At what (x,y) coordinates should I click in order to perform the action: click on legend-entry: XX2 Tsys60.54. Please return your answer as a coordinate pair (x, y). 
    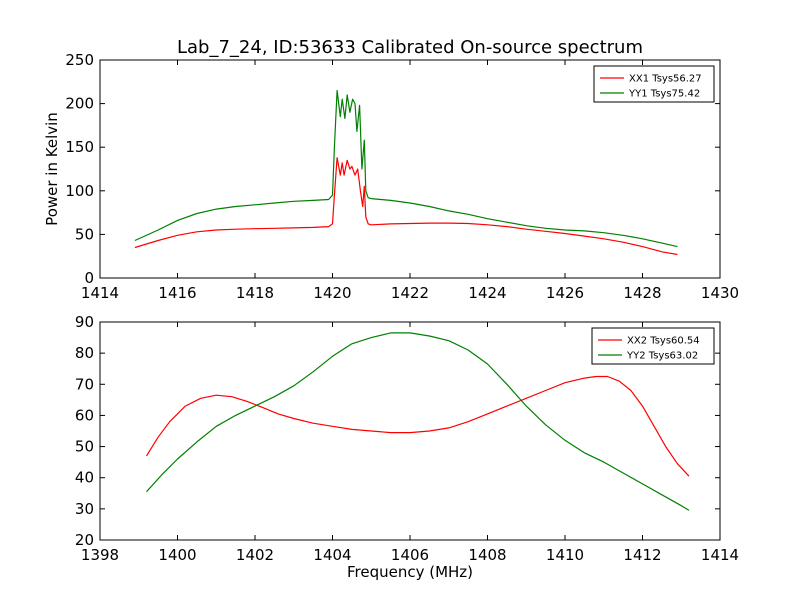
    Looking at the image, I should click on (663, 341).